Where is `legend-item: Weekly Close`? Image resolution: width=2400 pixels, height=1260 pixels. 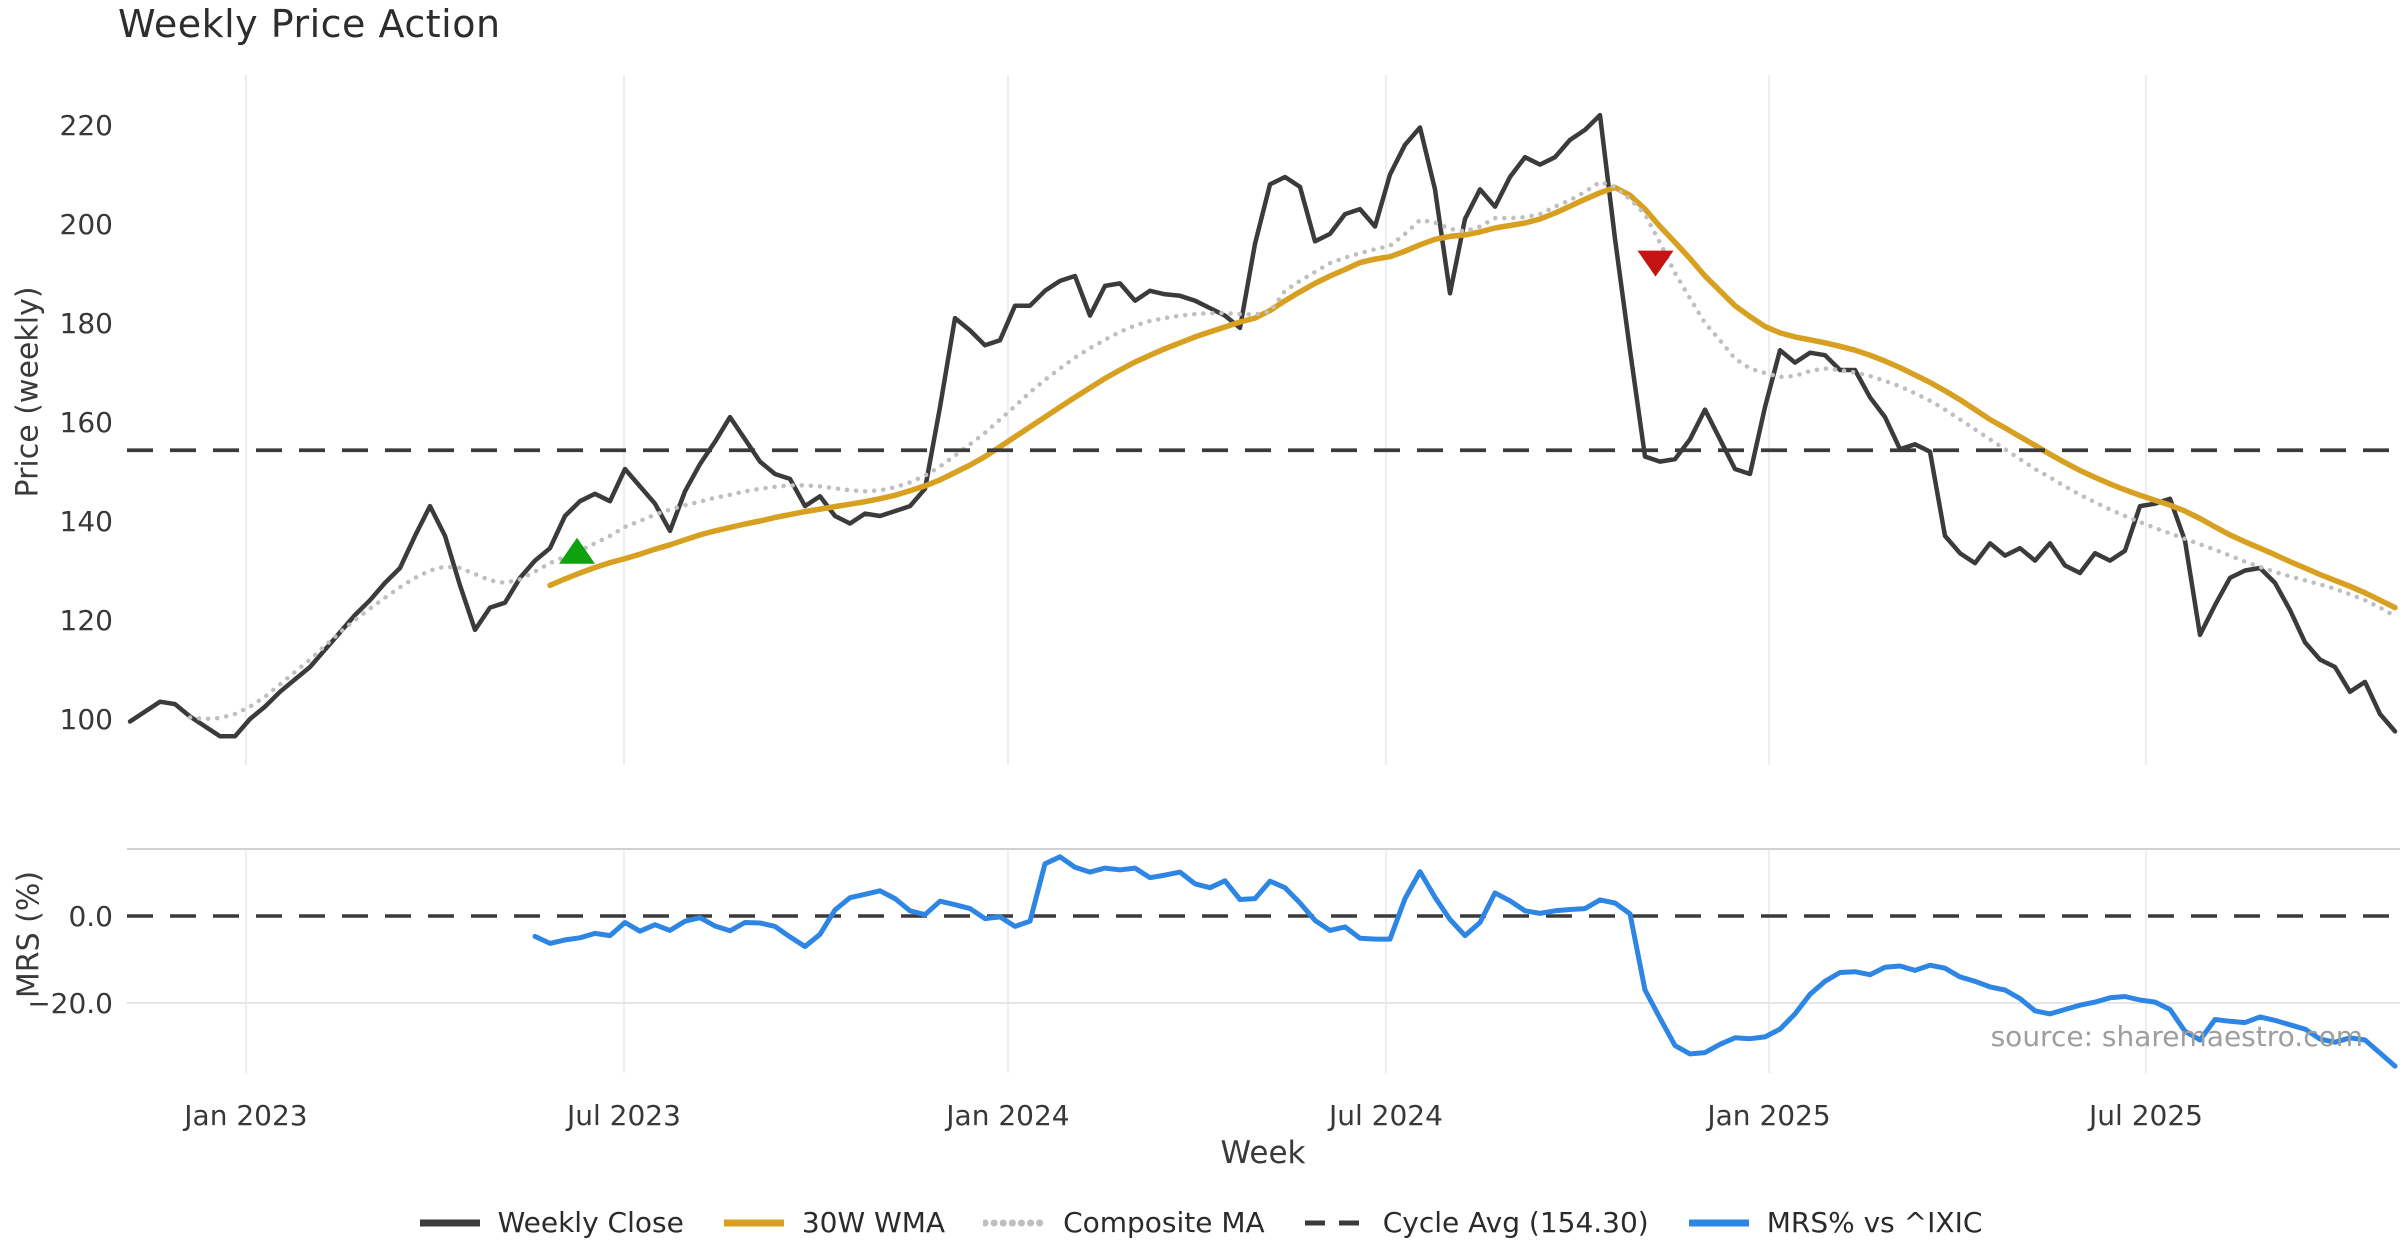 legend-item: Weekly Close is located at coordinates (551, 1222).